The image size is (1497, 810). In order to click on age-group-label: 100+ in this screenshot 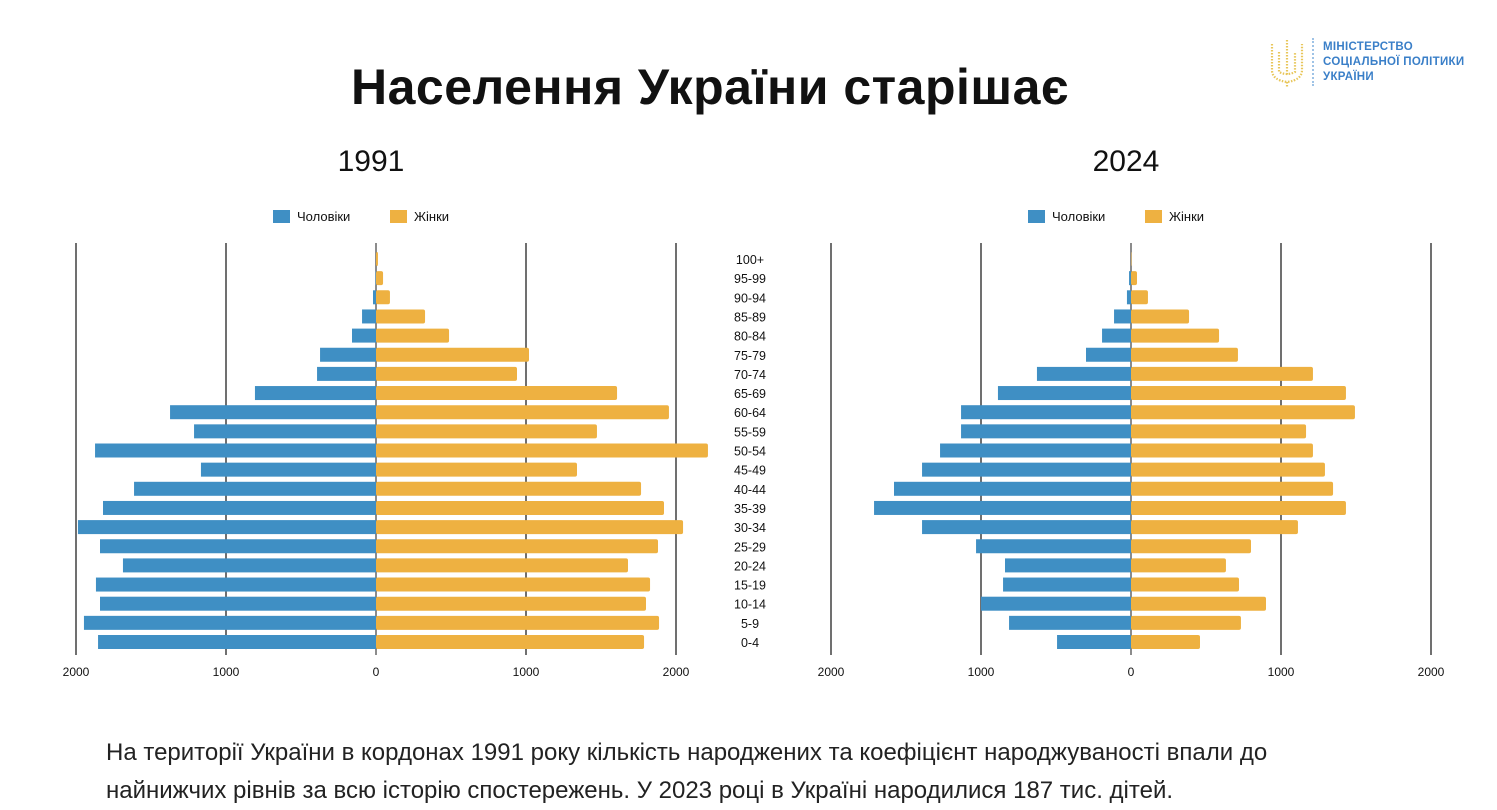, I will do `click(750, 260)`.